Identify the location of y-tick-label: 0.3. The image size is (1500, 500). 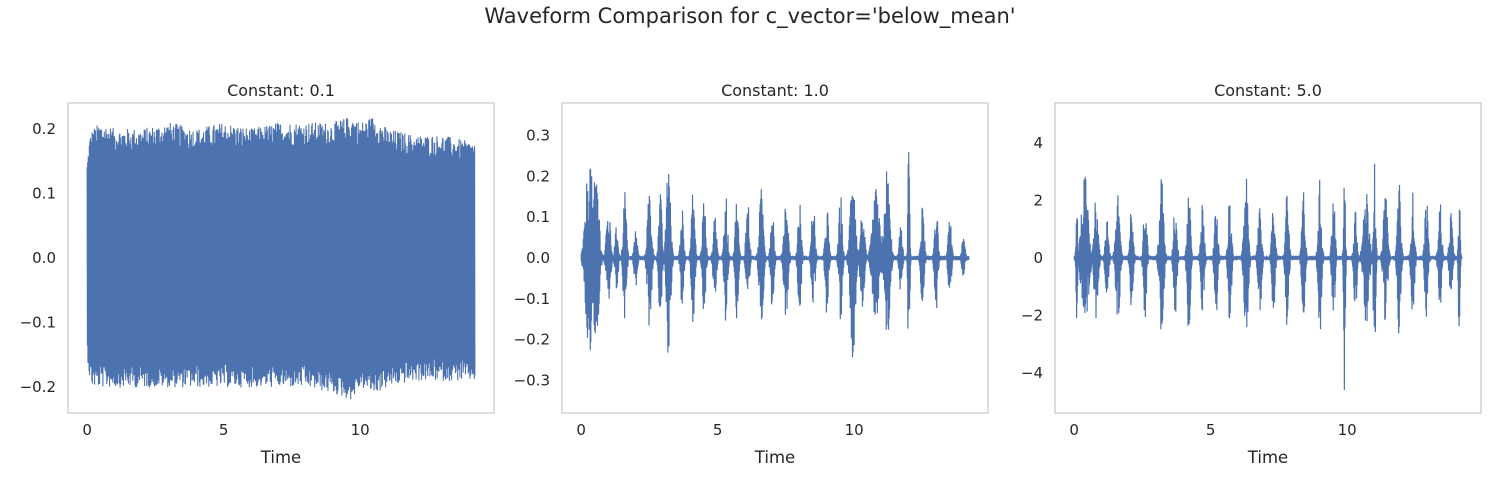
(538, 136).